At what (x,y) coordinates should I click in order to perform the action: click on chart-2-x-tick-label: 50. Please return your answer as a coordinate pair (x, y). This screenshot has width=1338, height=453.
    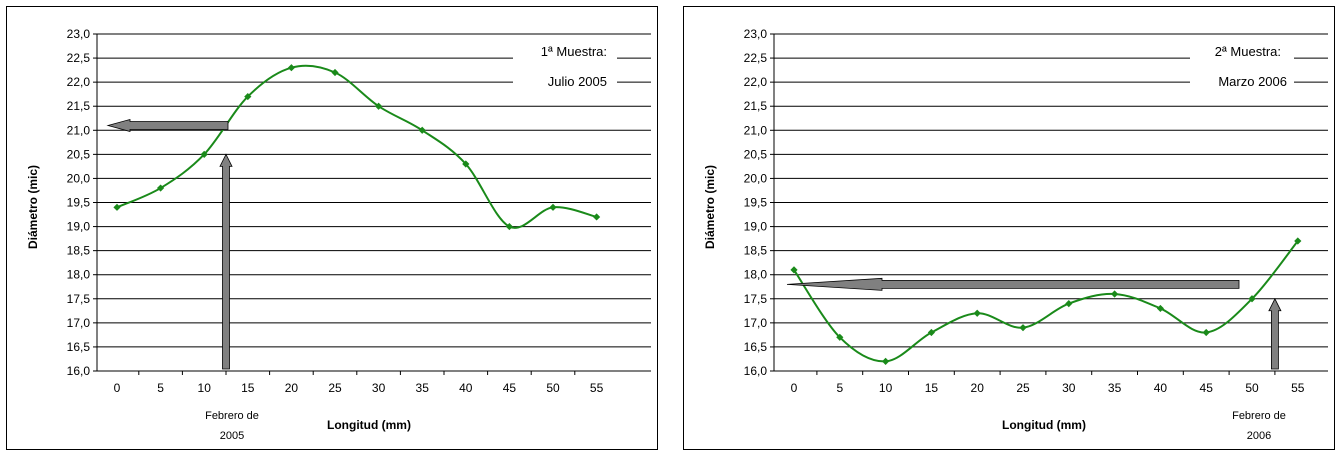
    Looking at the image, I should click on (1252, 388).